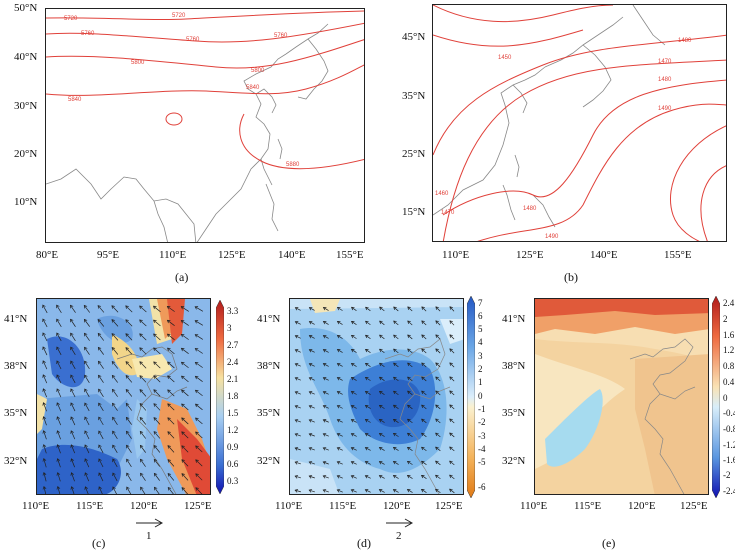  Describe the element at coordinates (729, 491) in the screenshot. I see `colorbar-tick: -2.4` at that location.